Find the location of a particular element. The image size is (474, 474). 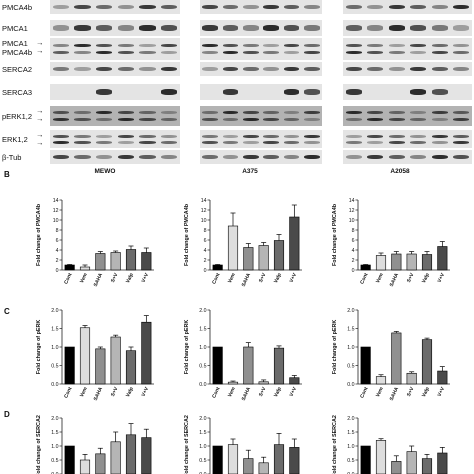

y-tick-label: 1.0 is located at coordinates (350, 348).